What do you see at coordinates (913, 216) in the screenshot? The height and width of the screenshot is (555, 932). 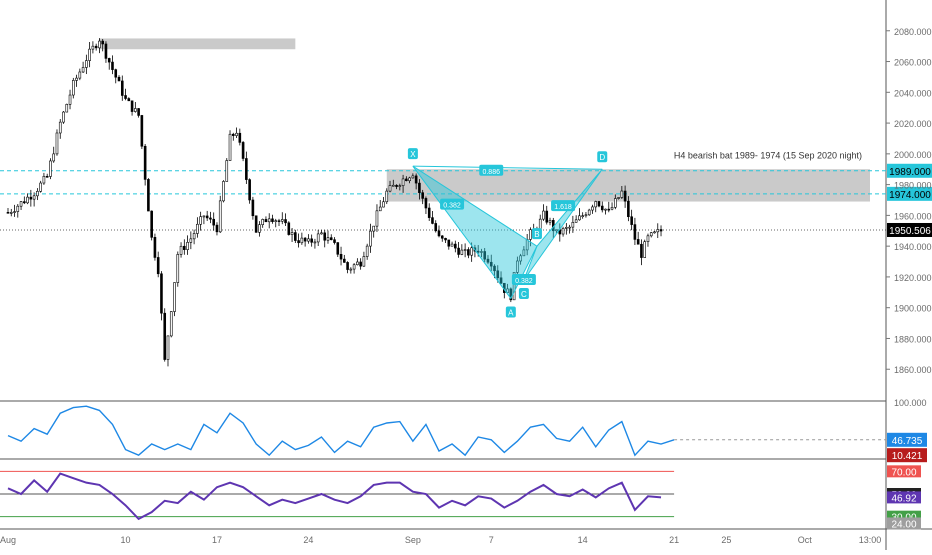 I see `y-tick-label: 1960.000` at bounding box center [913, 216].